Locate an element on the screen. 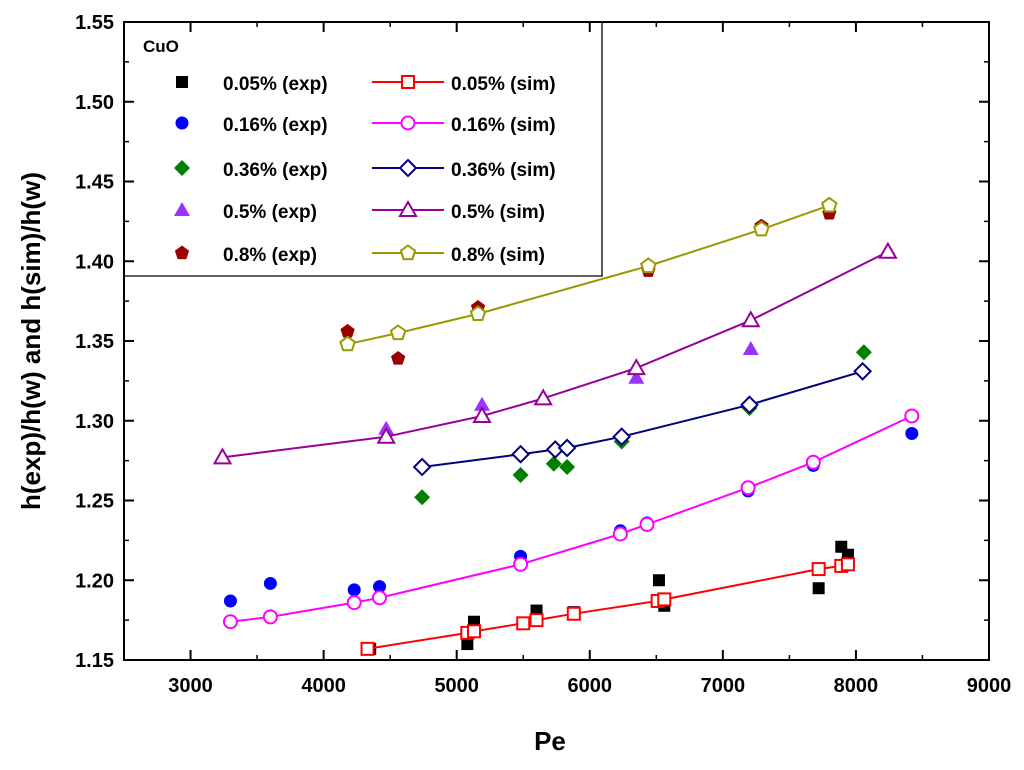  y-tick-label: 1.55 is located at coordinates (94, 23).